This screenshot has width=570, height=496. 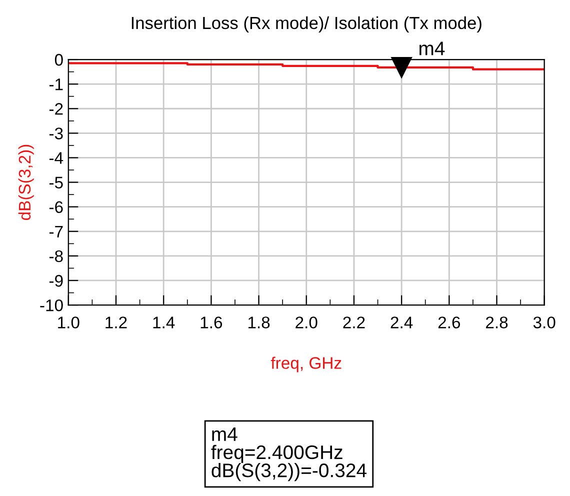 What do you see at coordinates (497, 322) in the screenshot?
I see `x-tick-label: 2.8` at bounding box center [497, 322].